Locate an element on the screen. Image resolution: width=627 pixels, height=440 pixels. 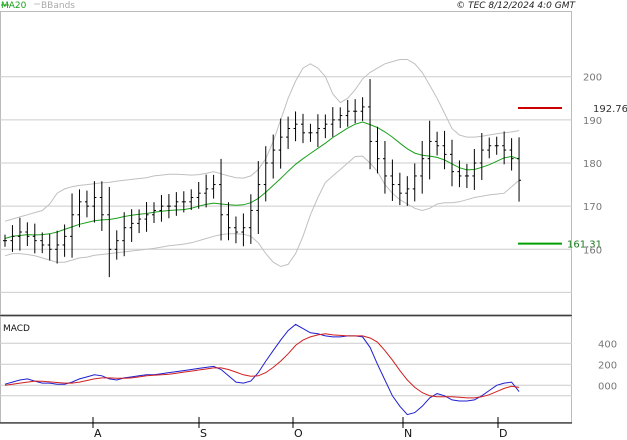
macd-gridlines is located at coordinates (286, 369).